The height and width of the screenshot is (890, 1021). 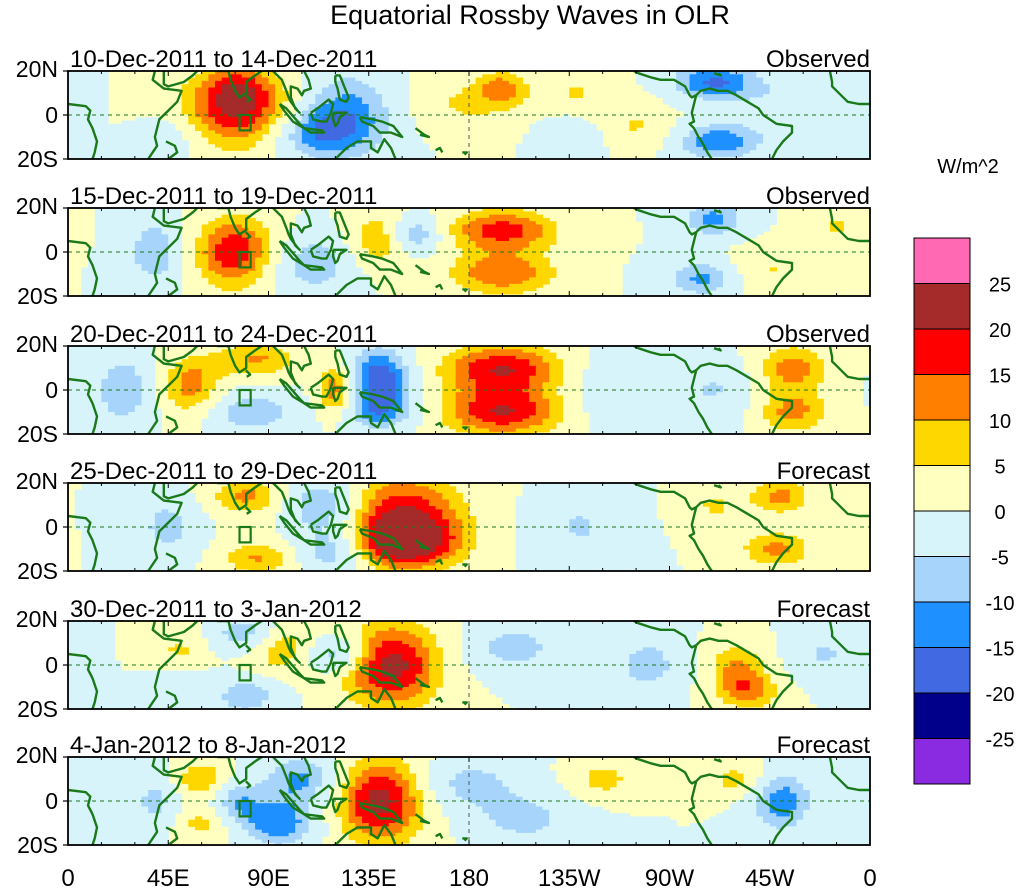 I want to click on colorbar-label: -20, so click(x=1000, y=695).